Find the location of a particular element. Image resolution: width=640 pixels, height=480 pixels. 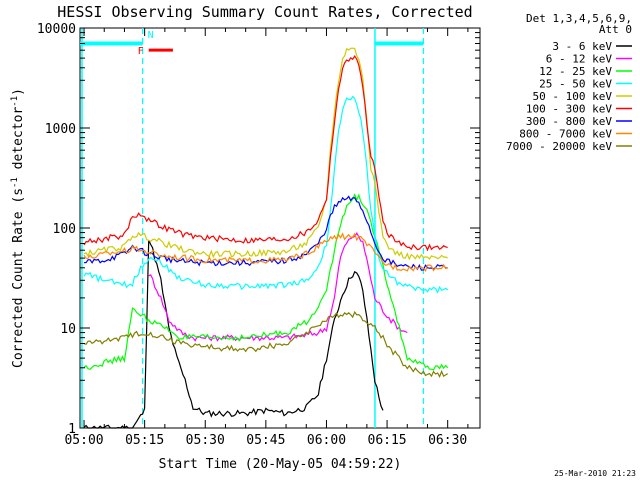

legend-entry: 100 - 300 keV is located at coordinates (569, 109).